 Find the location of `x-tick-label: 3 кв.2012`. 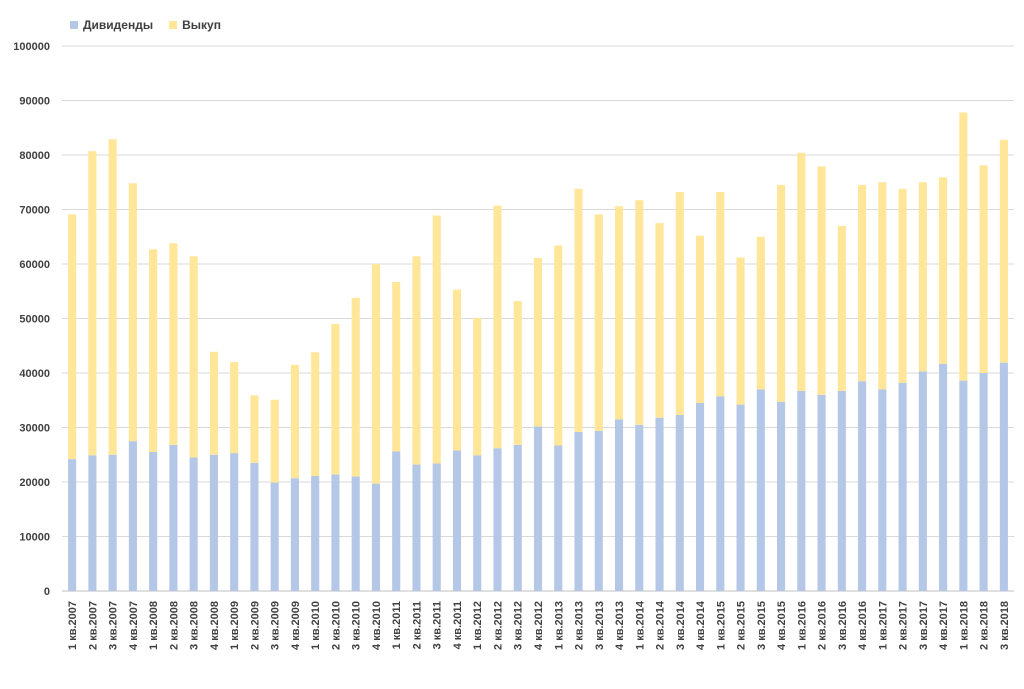

x-tick-label: 3 кв.2012 is located at coordinates (519, 625).